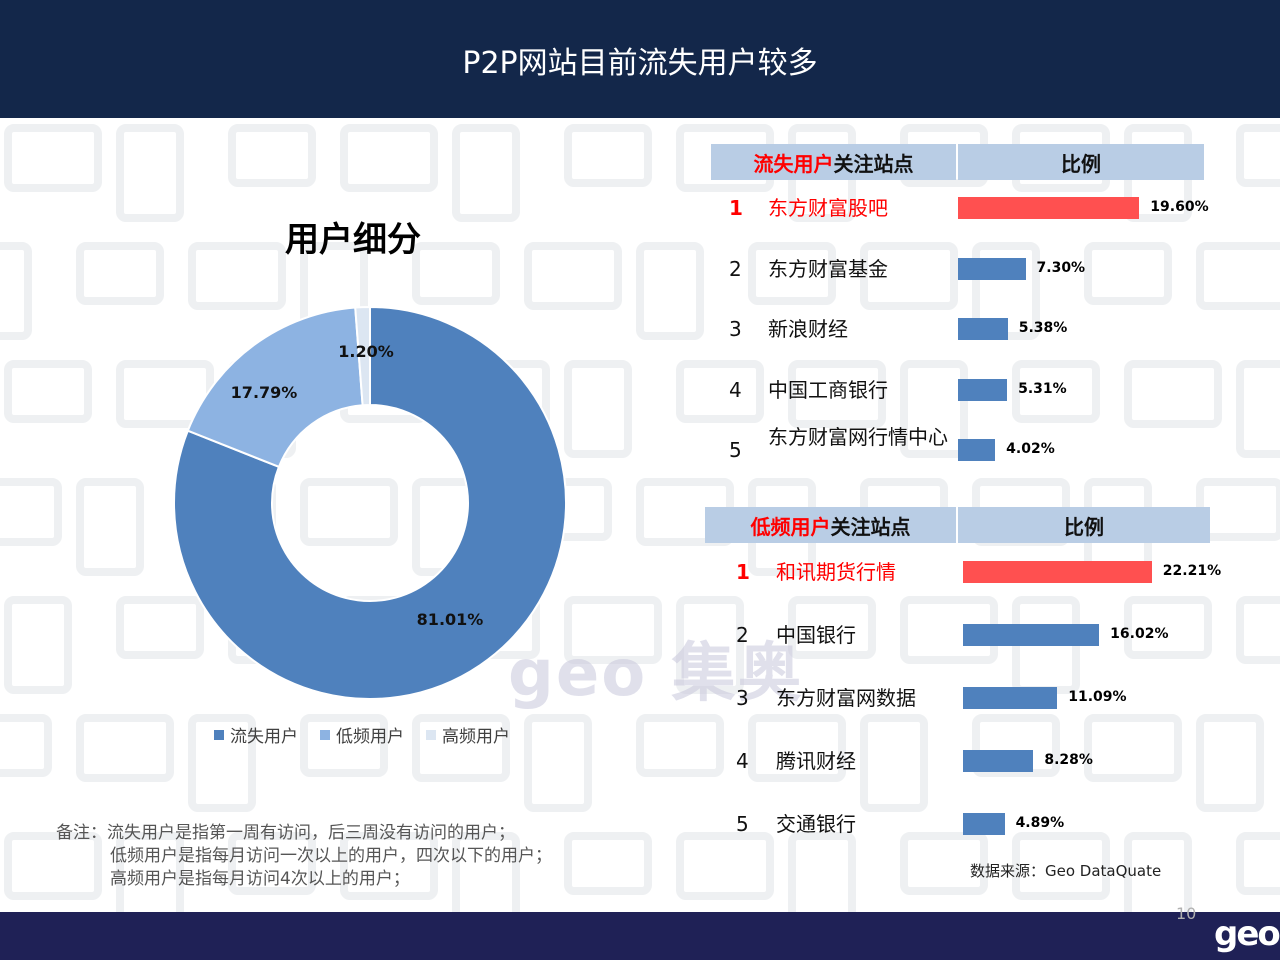 Image resolution: width=1280 pixels, height=960 pixels. What do you see at coordinates (742, 635) in the screenshot?
I see `rank-number: 2` at bounding box center [742, 635].